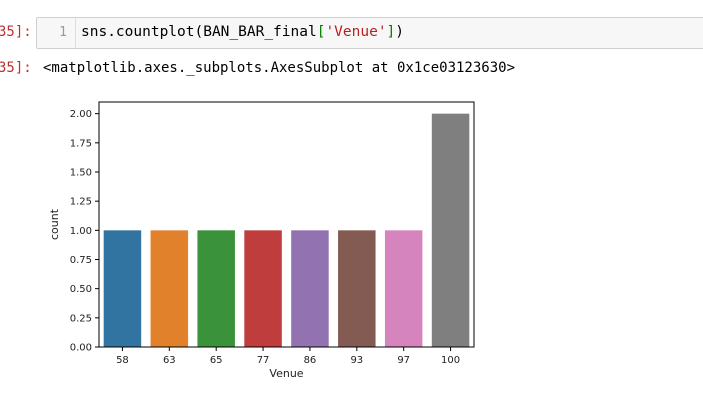 Image resolution: width=703 pixels, height=412 pixels. What do you see at coordinates (81, 231) in the screenshot?
I see `y-tick-label: 1.00` at bounding box center [81, 231].